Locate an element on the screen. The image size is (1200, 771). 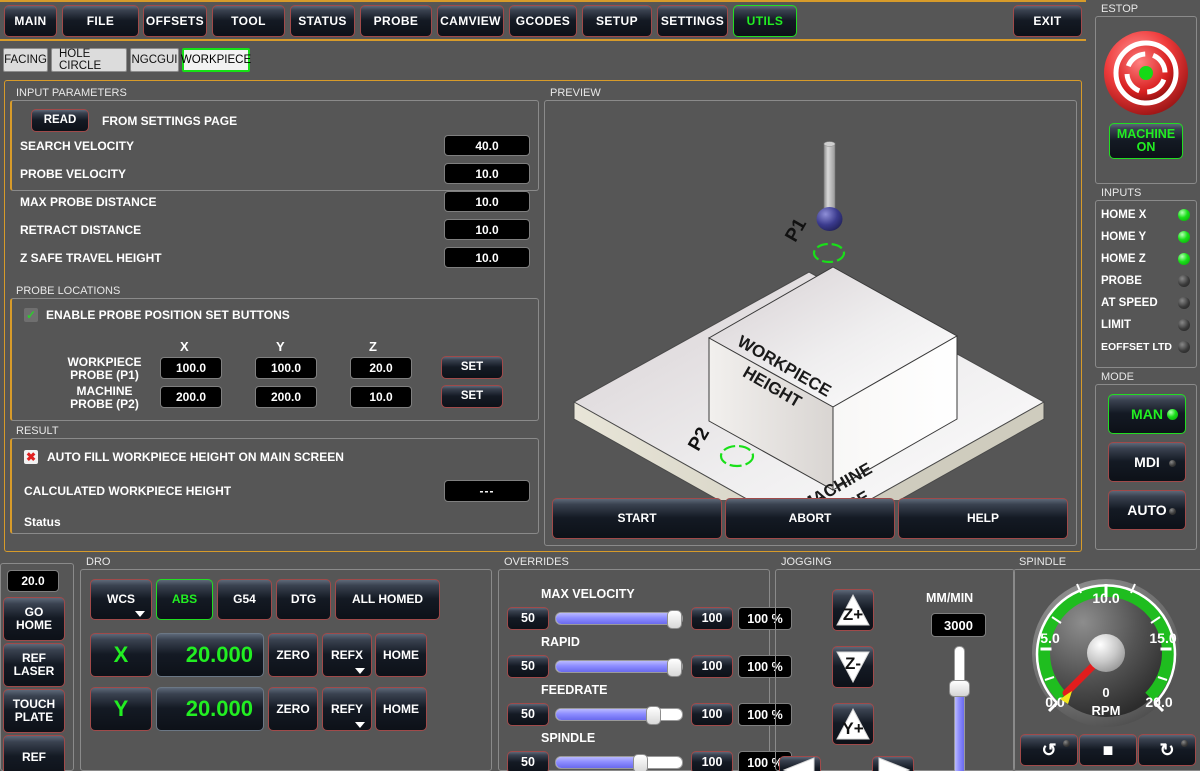
jog-x-plus-button is located at coordinates (893, 763).